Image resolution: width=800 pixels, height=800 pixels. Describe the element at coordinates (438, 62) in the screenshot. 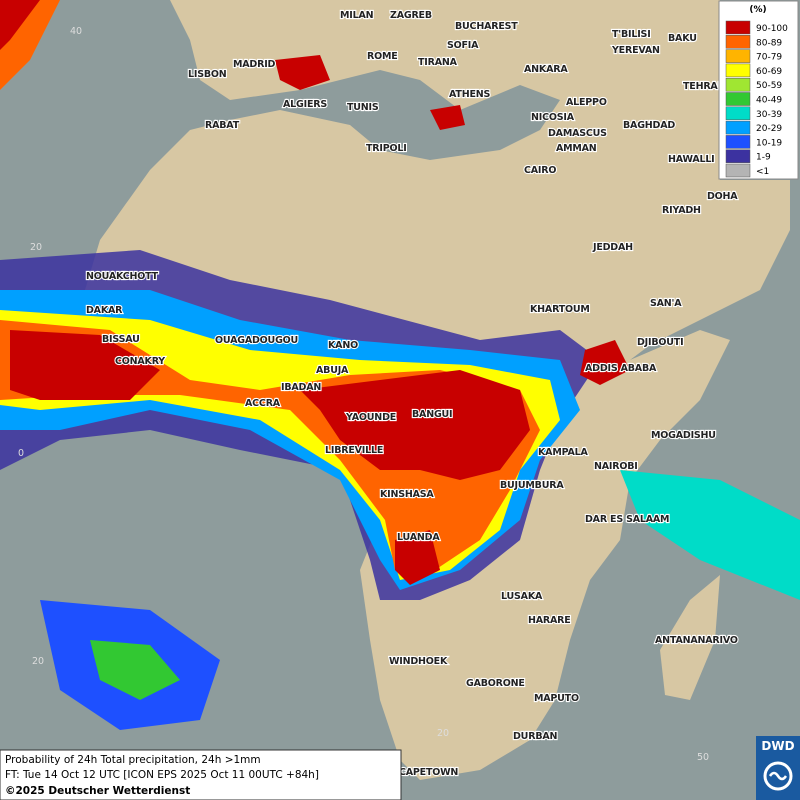

I see `city-label: TIRANA` at that location.